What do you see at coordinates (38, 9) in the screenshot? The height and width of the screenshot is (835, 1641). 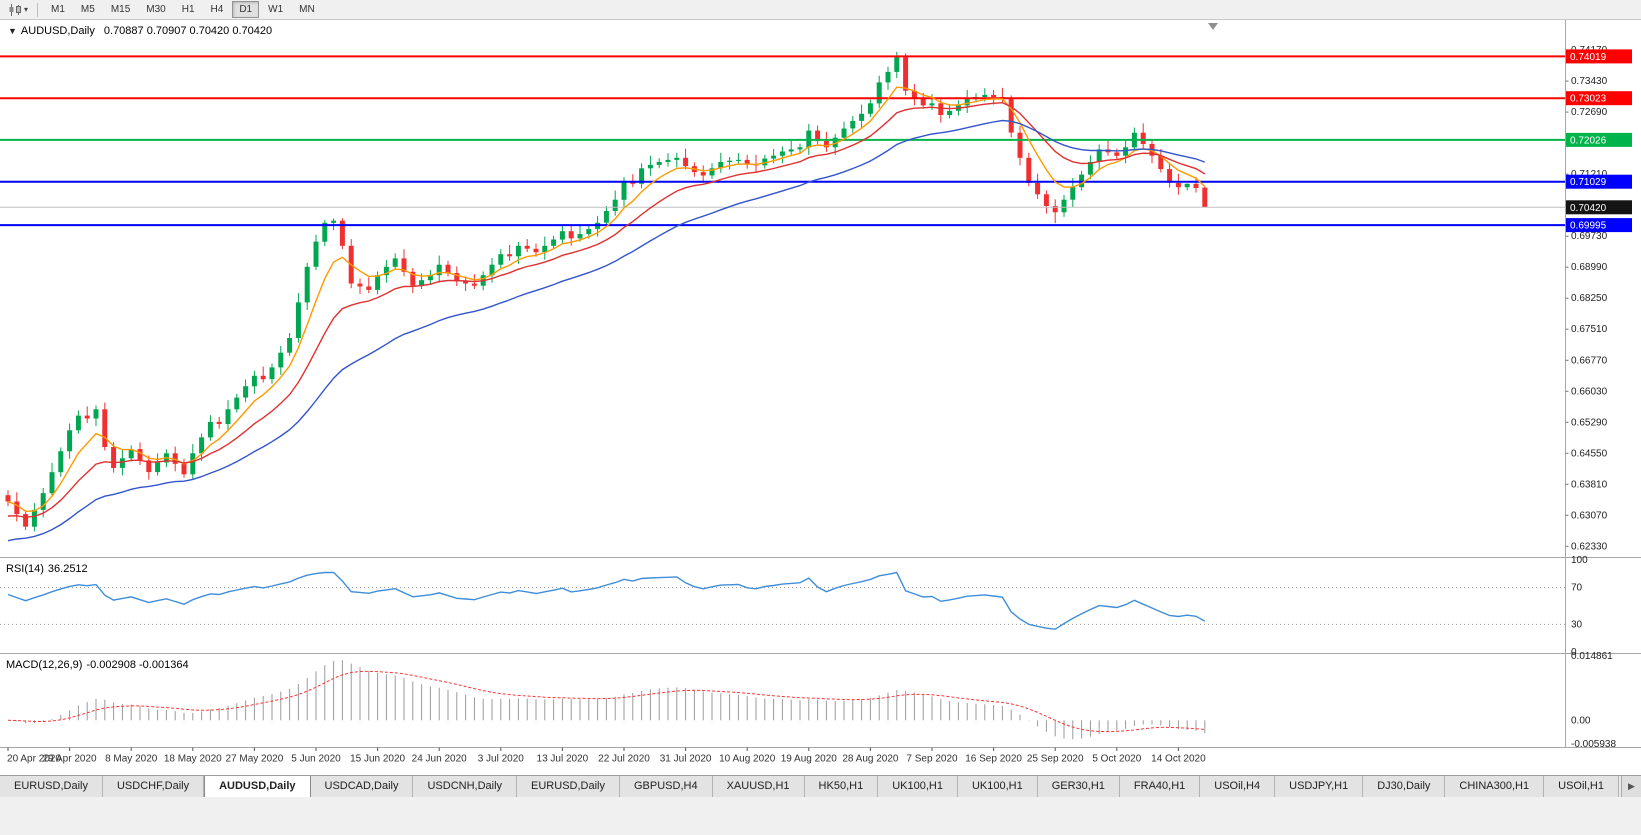 I see `toolbar-separator` at bounding box center [38, 9].